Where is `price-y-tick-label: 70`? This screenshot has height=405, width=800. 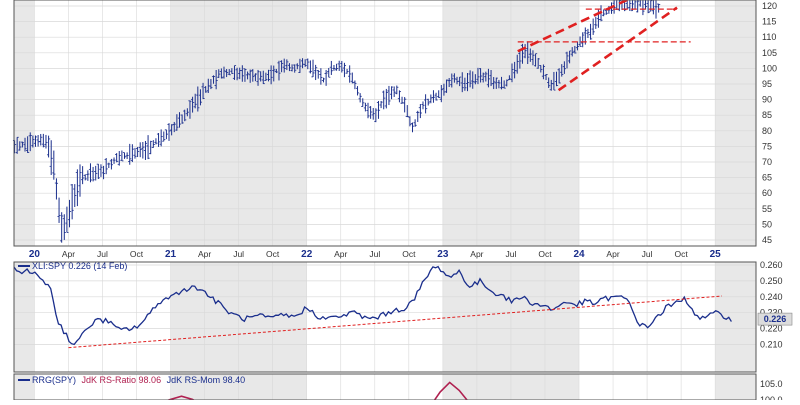
price-y-tick-label: 70 is located at coordinates (767, 162).